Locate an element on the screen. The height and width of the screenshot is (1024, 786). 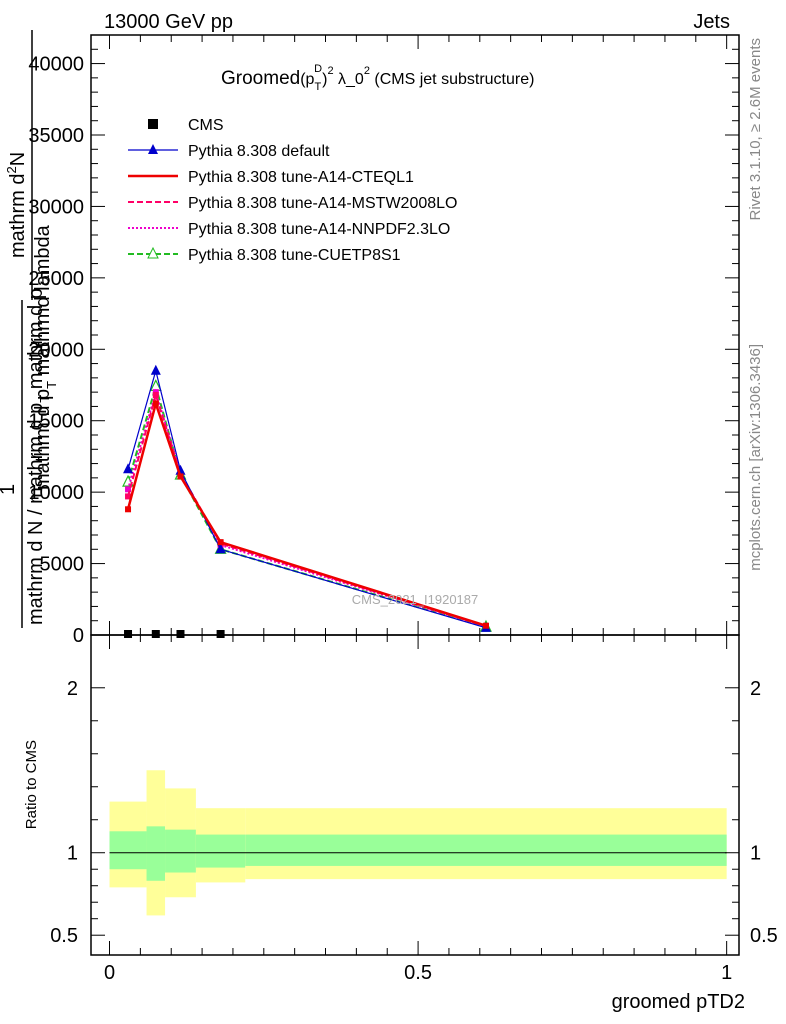
main-ytick-label: 10000 is located at coordinates (56, 493).